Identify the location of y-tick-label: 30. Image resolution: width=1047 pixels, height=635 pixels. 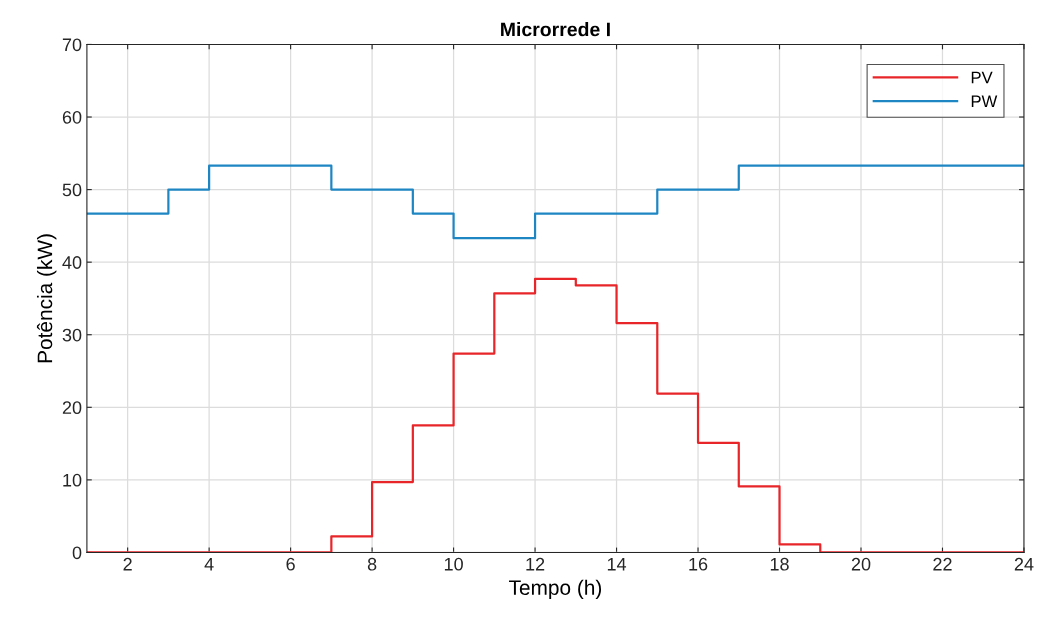
(72, 335).